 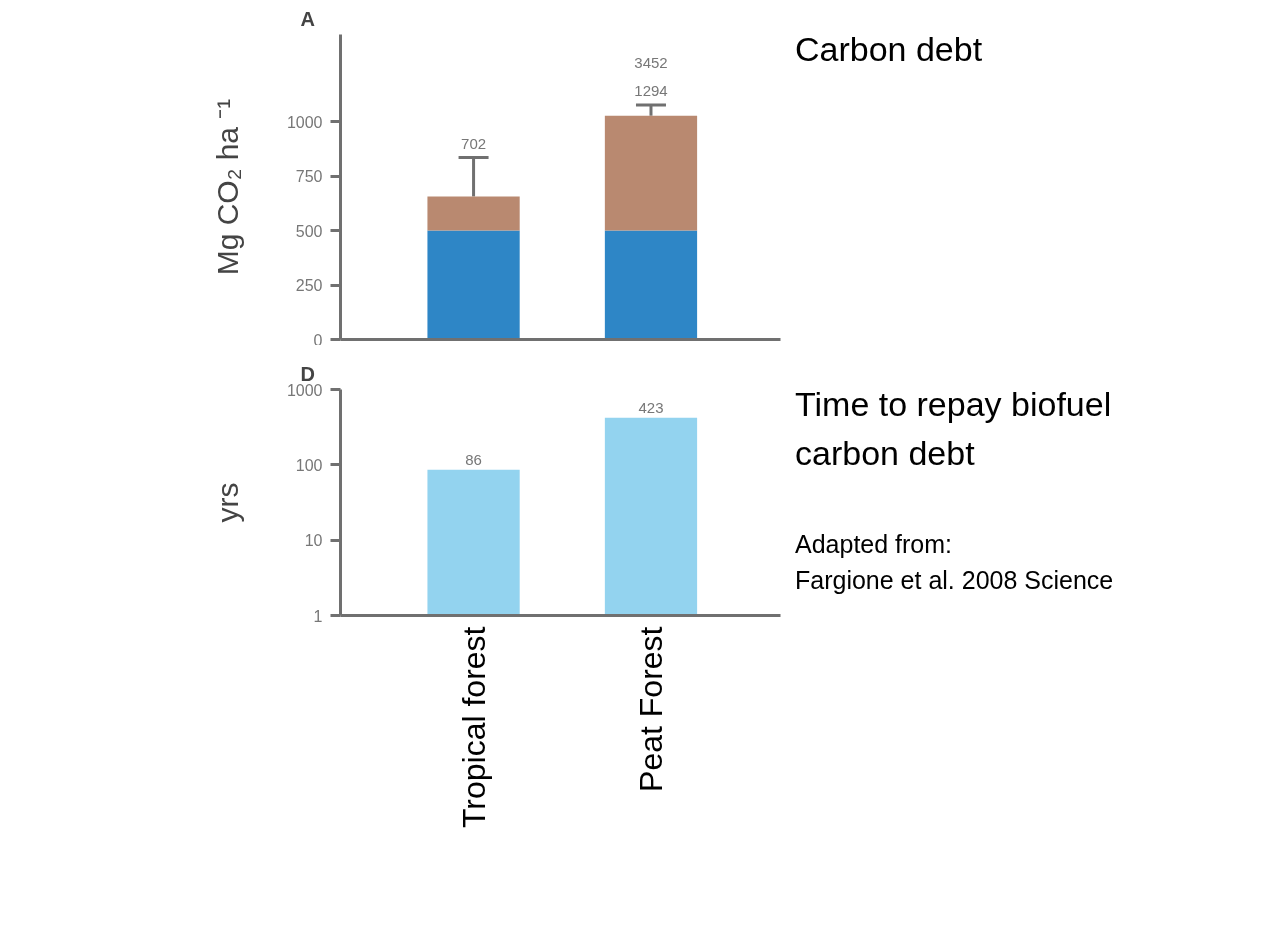 I want to click on text: Carbon debt, so click(x=889, y=49).